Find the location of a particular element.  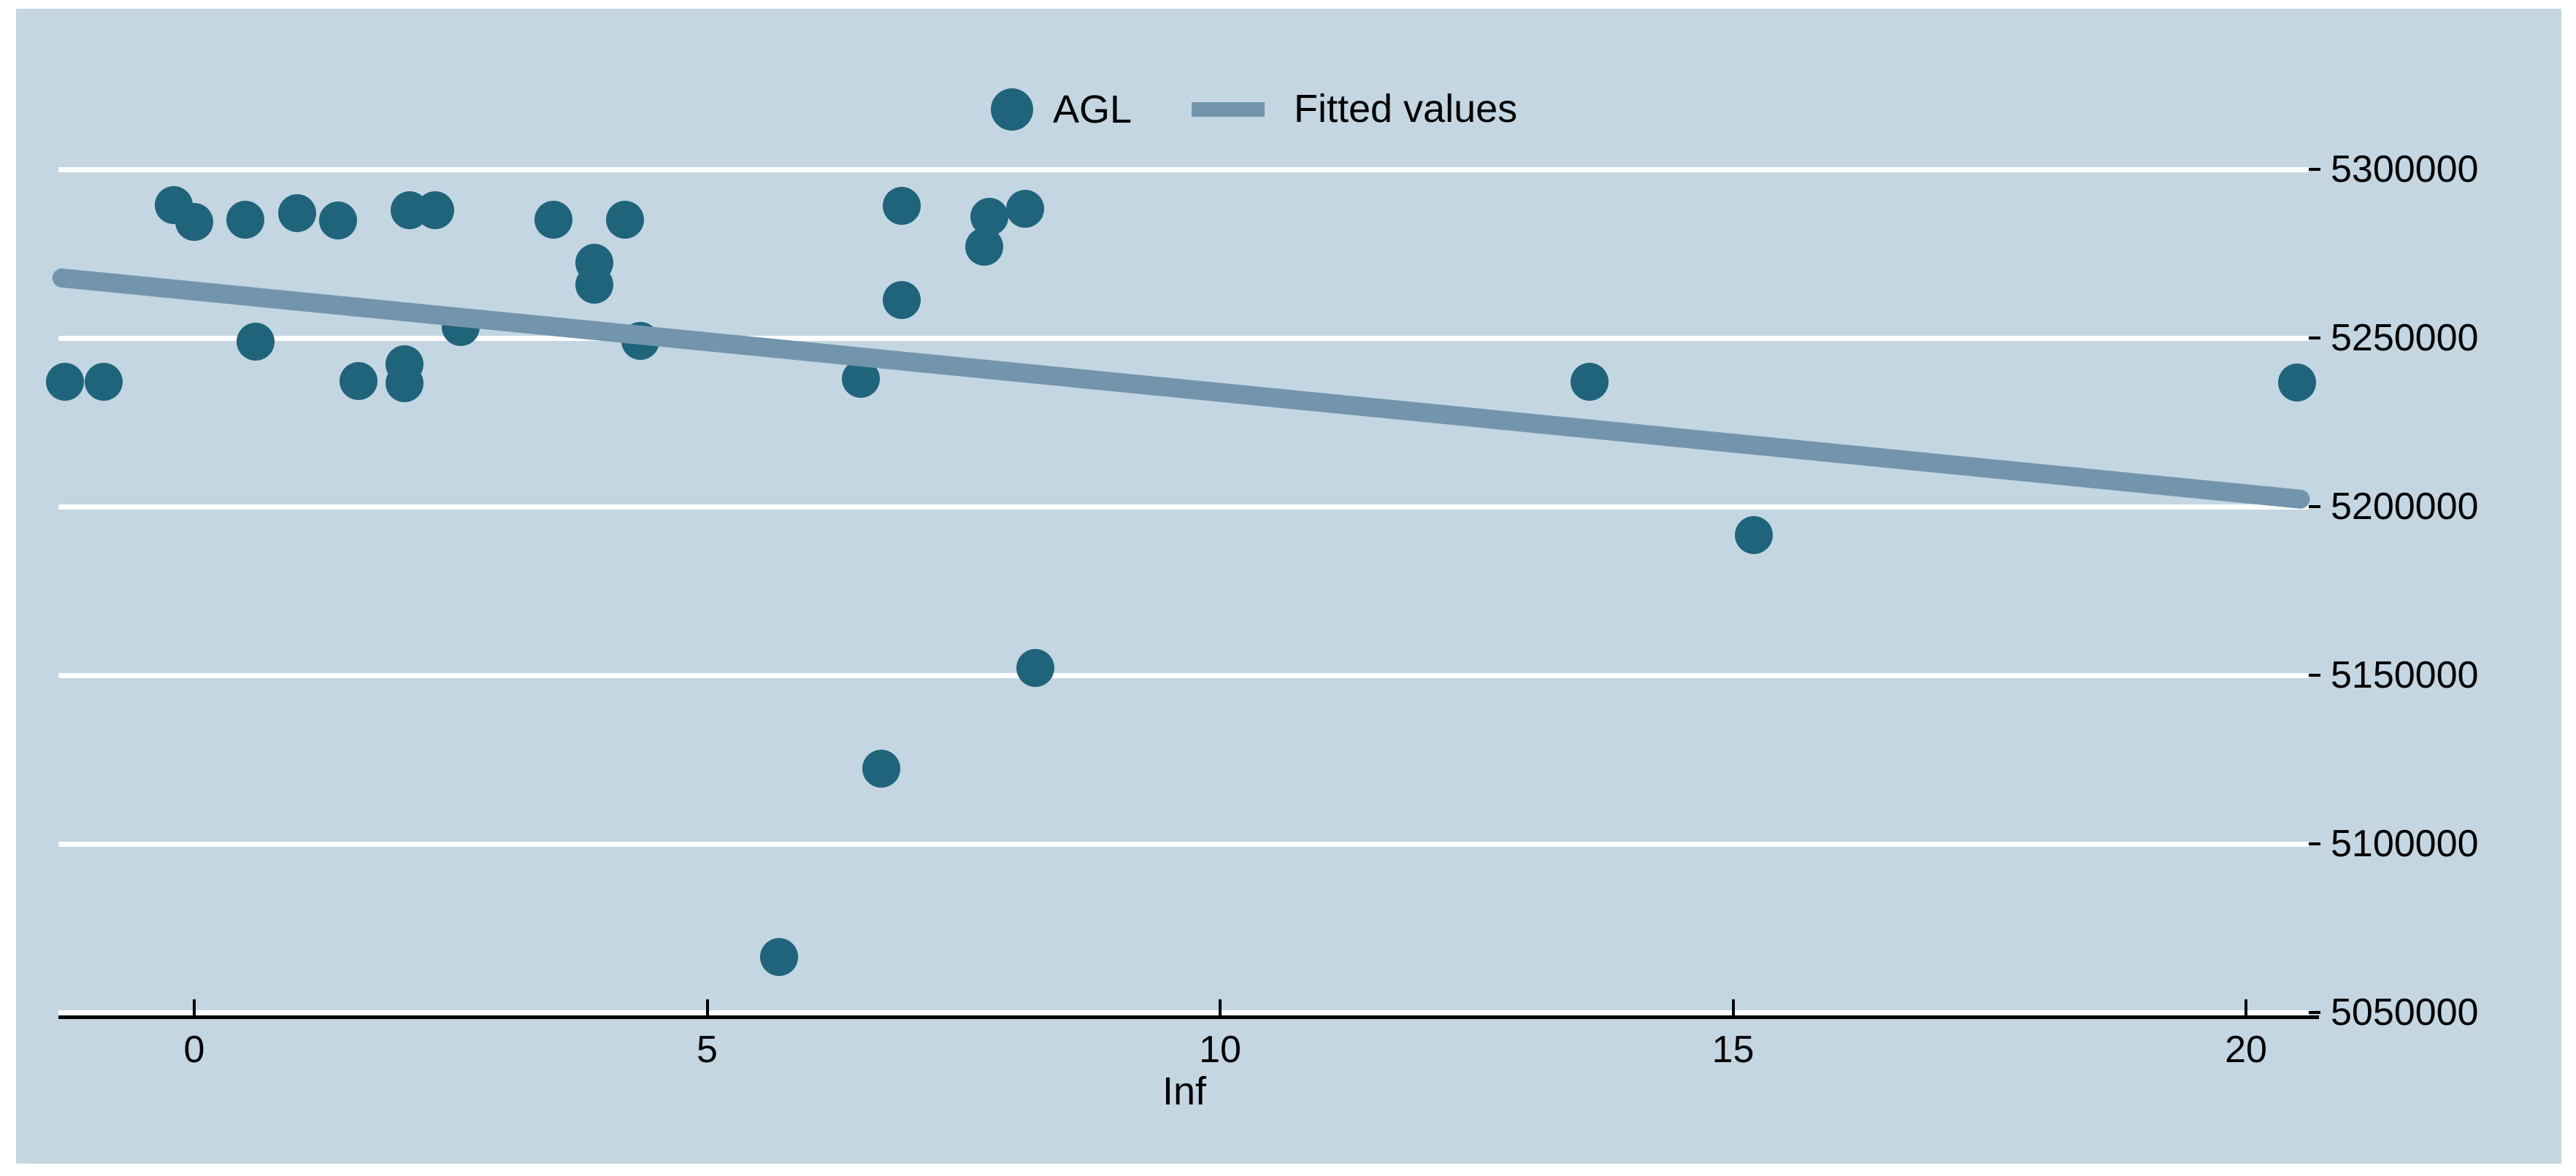

y-tick-label: 5100000 is located at coordinates (2405, 844).